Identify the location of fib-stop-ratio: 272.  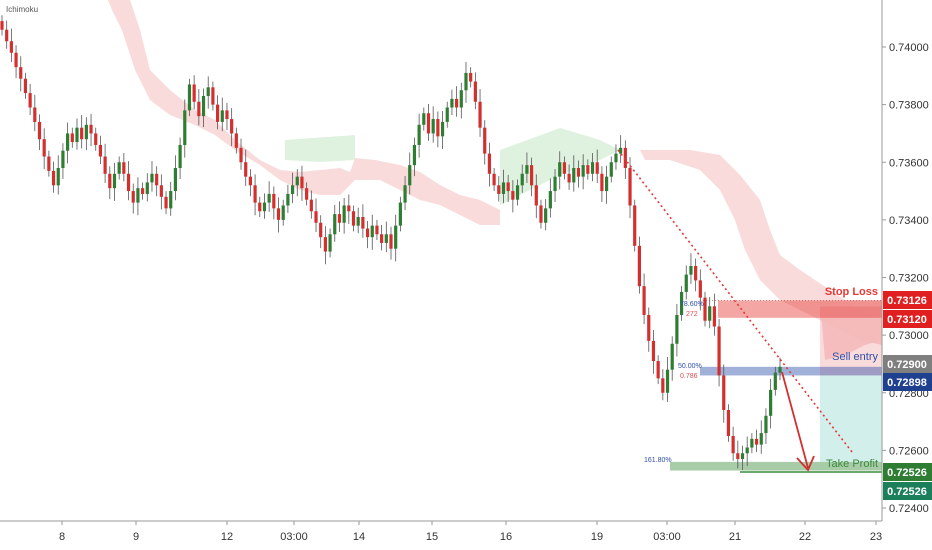
(692, 314).